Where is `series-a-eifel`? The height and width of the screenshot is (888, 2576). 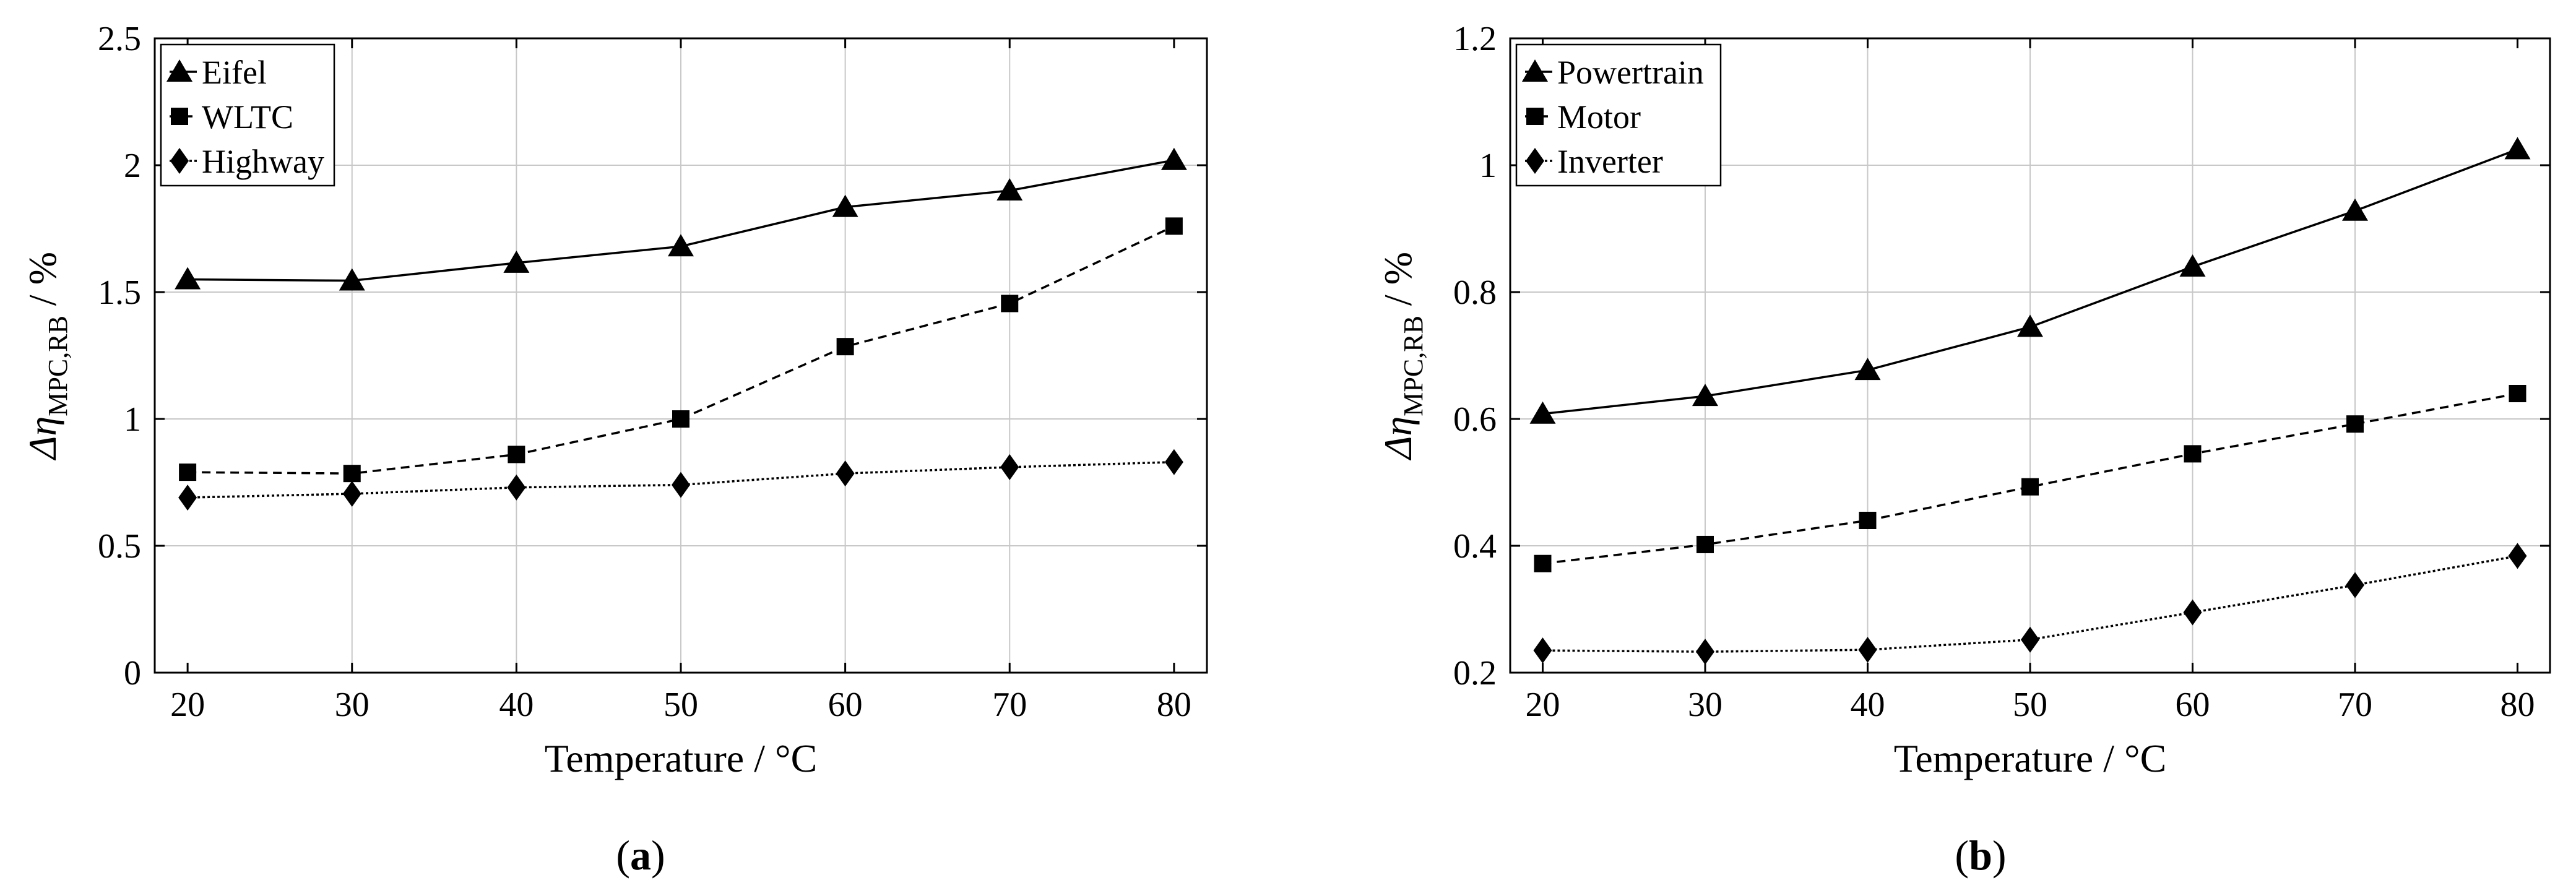
series-a-eifel is located at coordinates (681, 219).